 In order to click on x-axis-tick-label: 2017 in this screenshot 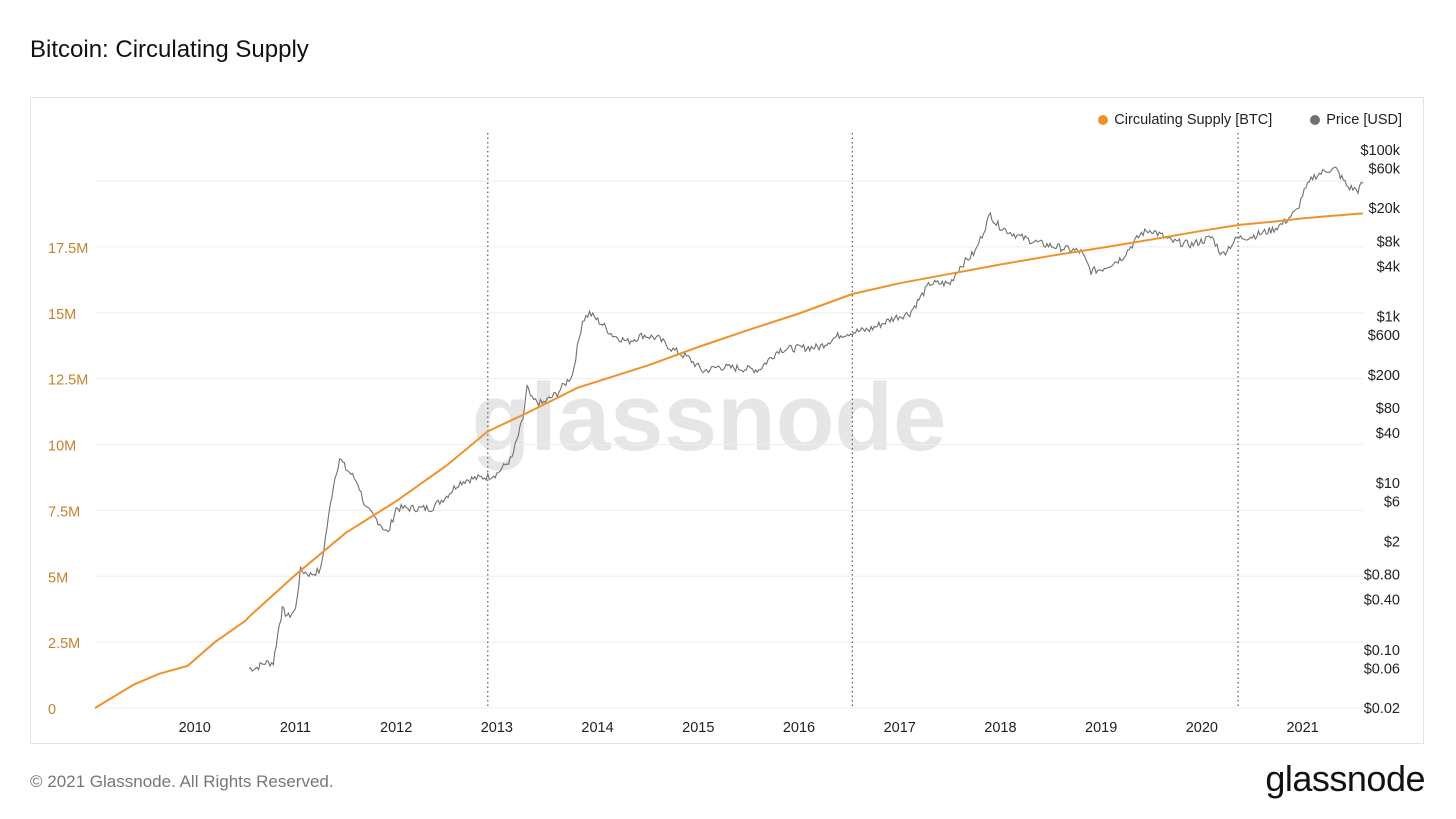, I will do `click(900, 728)`.